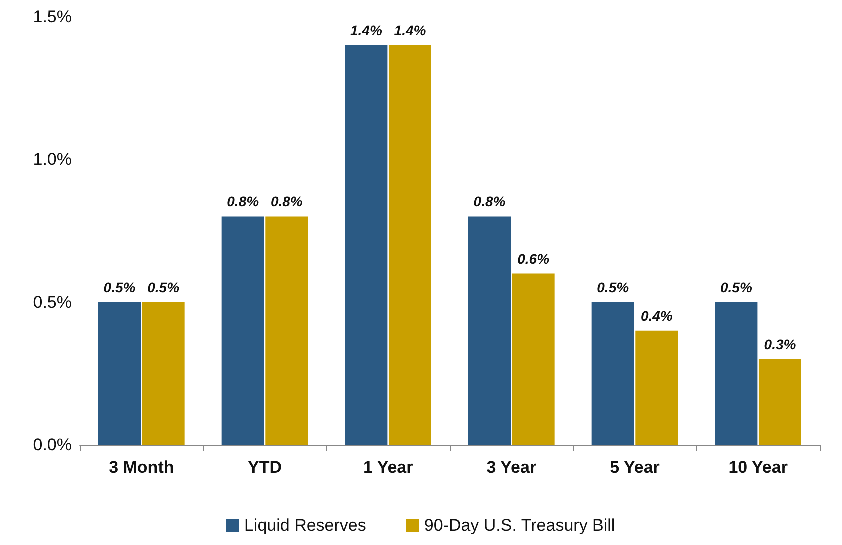  What do you see at coordinates (265, 467) in the screenshot?
I see `x-tick-label: YTD` at bounding box center [265, 467].